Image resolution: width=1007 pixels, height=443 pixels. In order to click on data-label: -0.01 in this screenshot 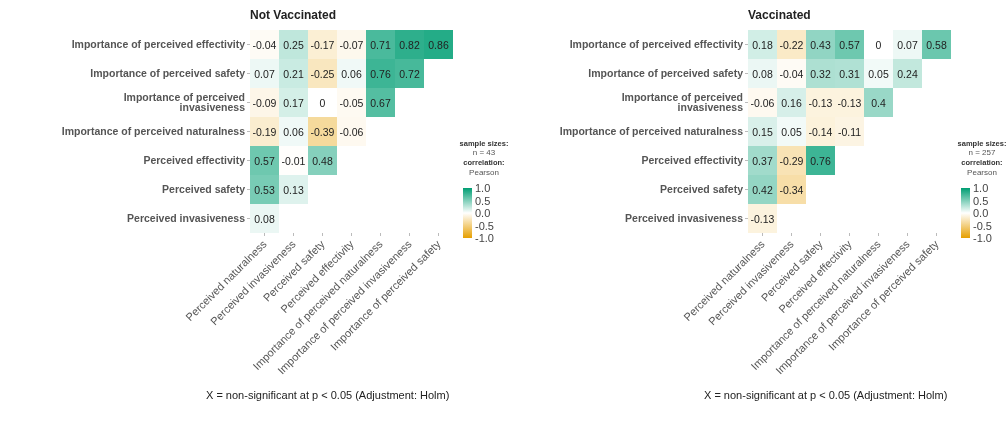, I will do `click(293, 160)`.